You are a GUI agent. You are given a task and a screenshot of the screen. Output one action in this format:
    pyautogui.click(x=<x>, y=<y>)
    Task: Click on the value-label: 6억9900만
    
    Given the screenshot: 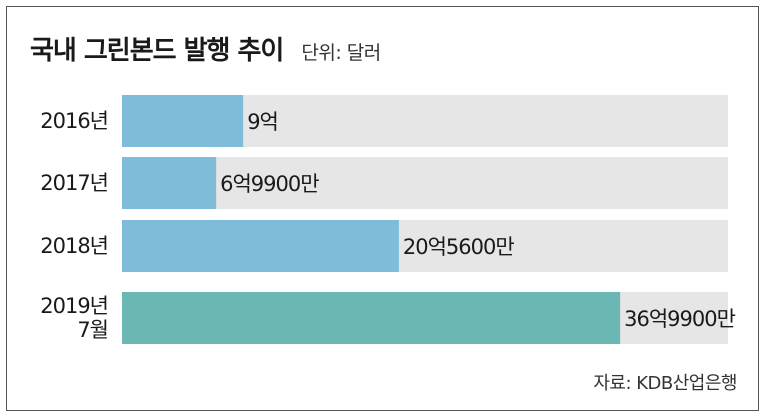 What is the action you would take?
    pyautogui.click(x=269, y=184)
    